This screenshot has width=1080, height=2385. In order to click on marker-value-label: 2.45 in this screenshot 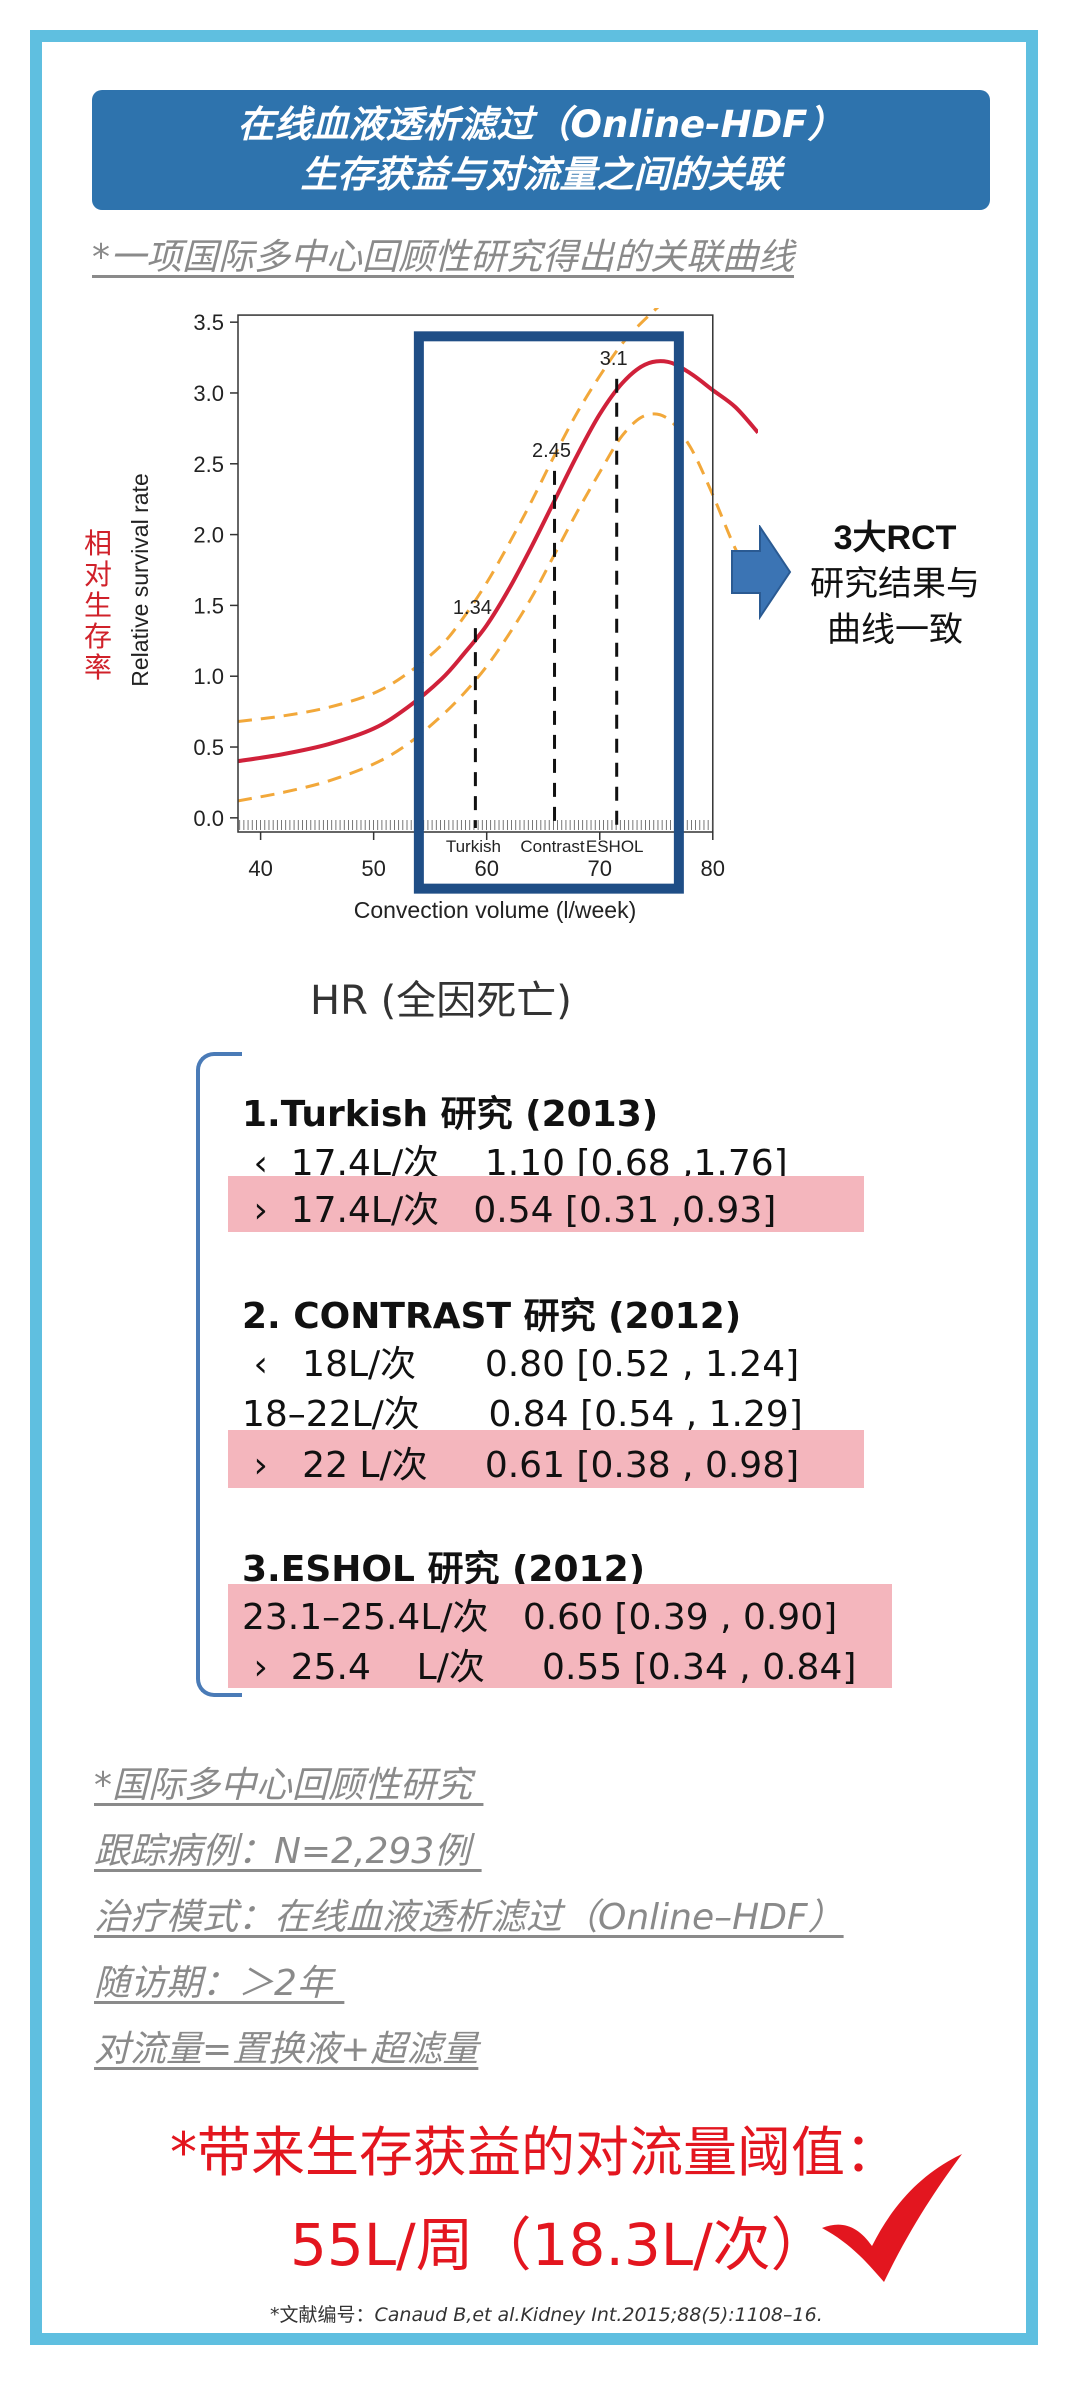, I will do `click(551, 451)`.